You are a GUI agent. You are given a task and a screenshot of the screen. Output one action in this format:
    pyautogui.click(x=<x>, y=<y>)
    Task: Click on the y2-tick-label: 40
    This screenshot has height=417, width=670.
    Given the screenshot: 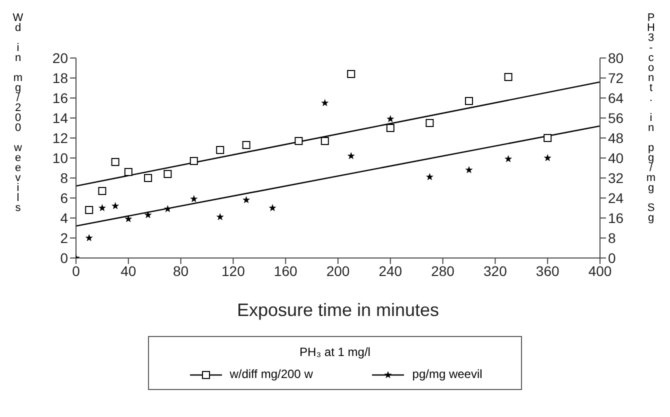 What is the action you would take?
    pyautogui.click(x=616, y=158)
    